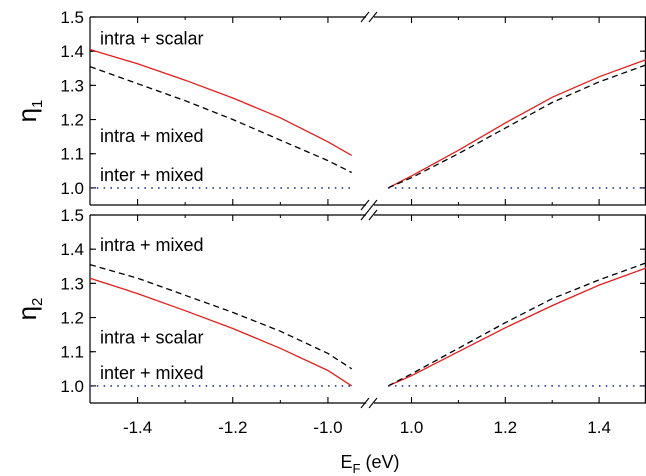 Image resolution: width=646 pixels, height=476 pixels. I want to click on x-tick-label: 1.2, so click(505, 427).